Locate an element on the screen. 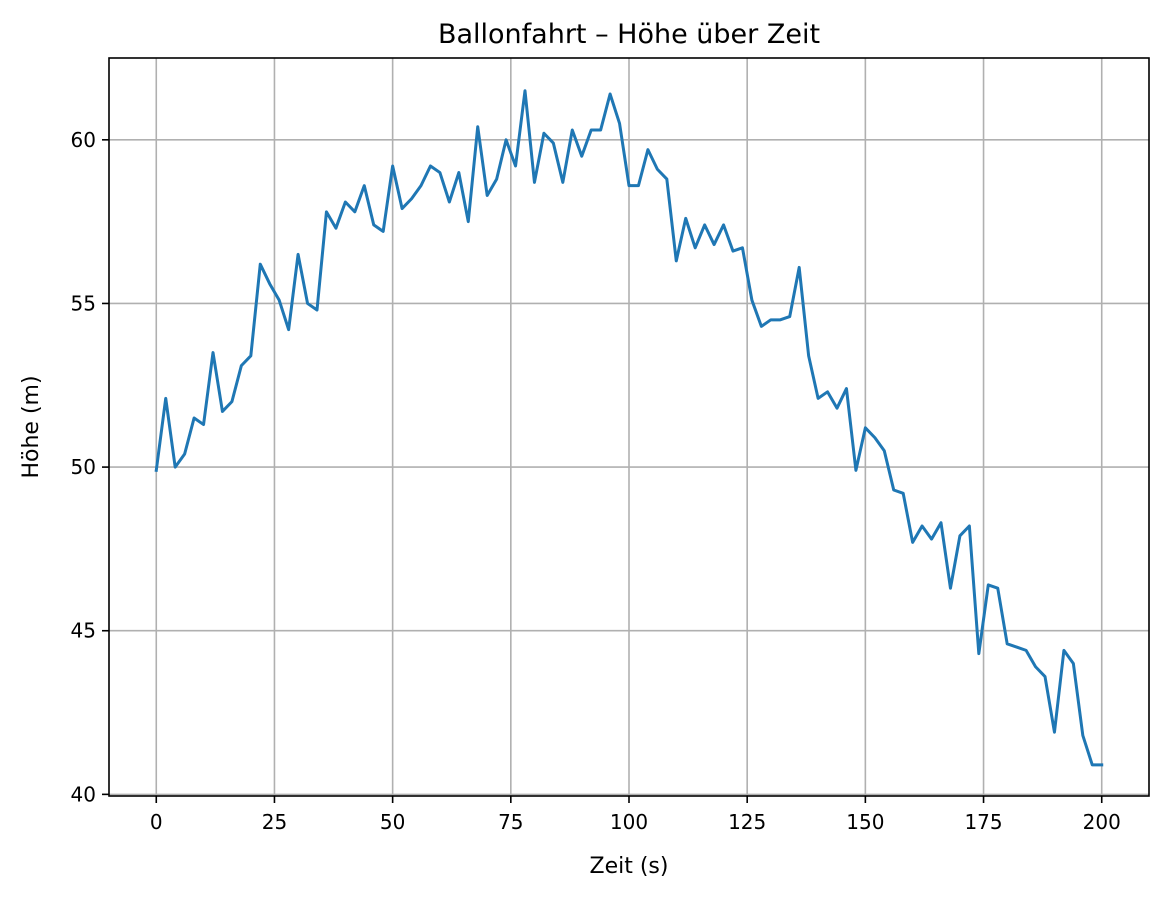 The height and width of the screenshot is (902, 1169). x-tick-label: 150 is located at coordinates (865, 822).